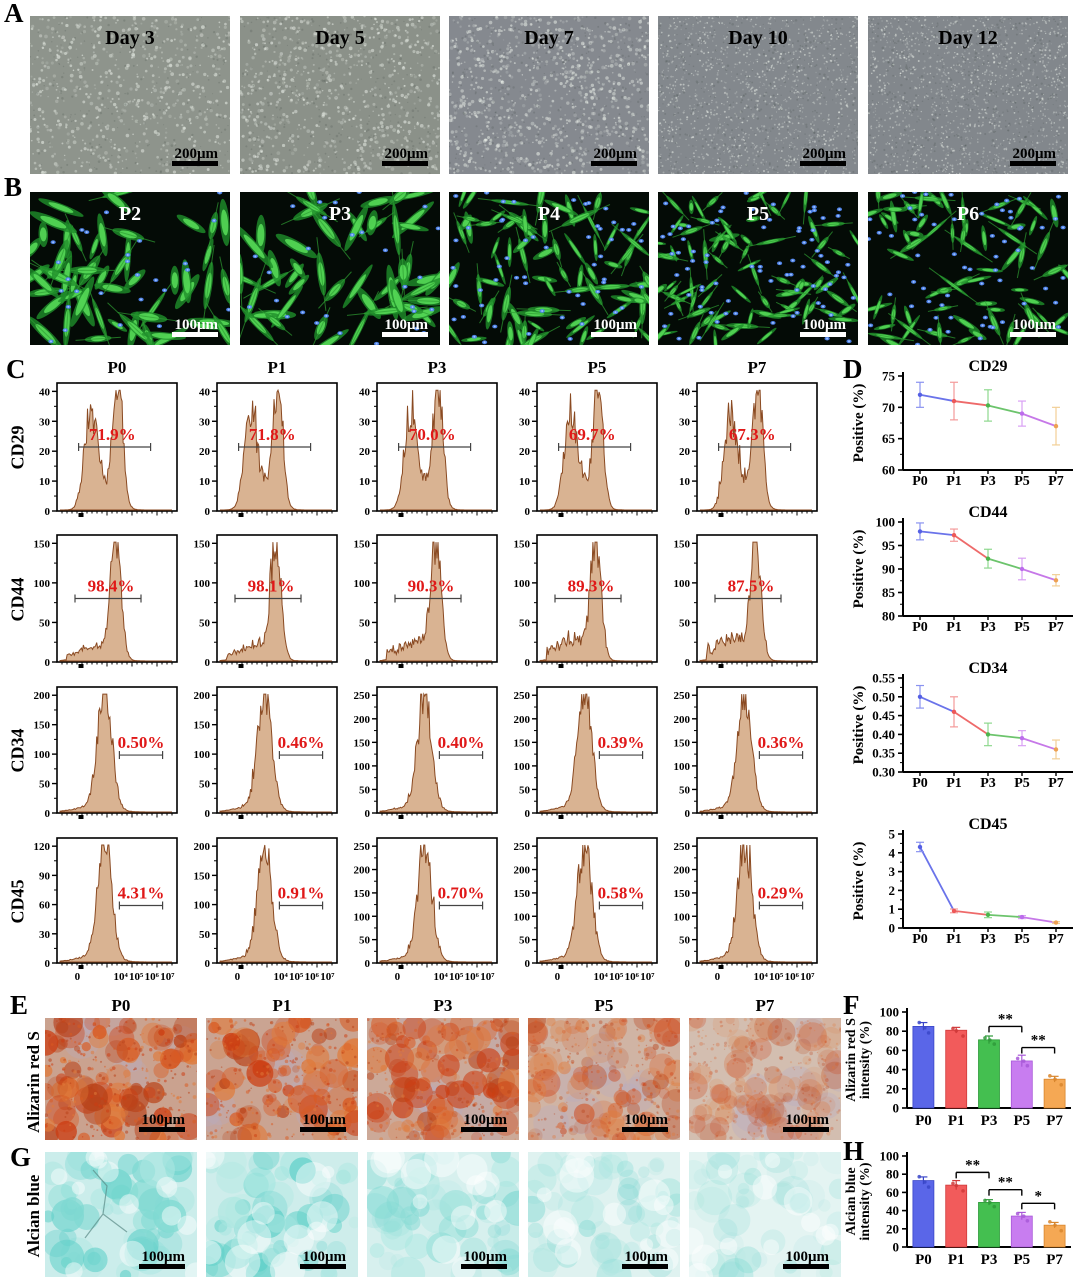 The image size is (1080, 1285). I want to click on line-chart-CD29: CD29 Positive (%) 60 65 70 75 P0 P1 P3 P5 P7, so click(962, 431).